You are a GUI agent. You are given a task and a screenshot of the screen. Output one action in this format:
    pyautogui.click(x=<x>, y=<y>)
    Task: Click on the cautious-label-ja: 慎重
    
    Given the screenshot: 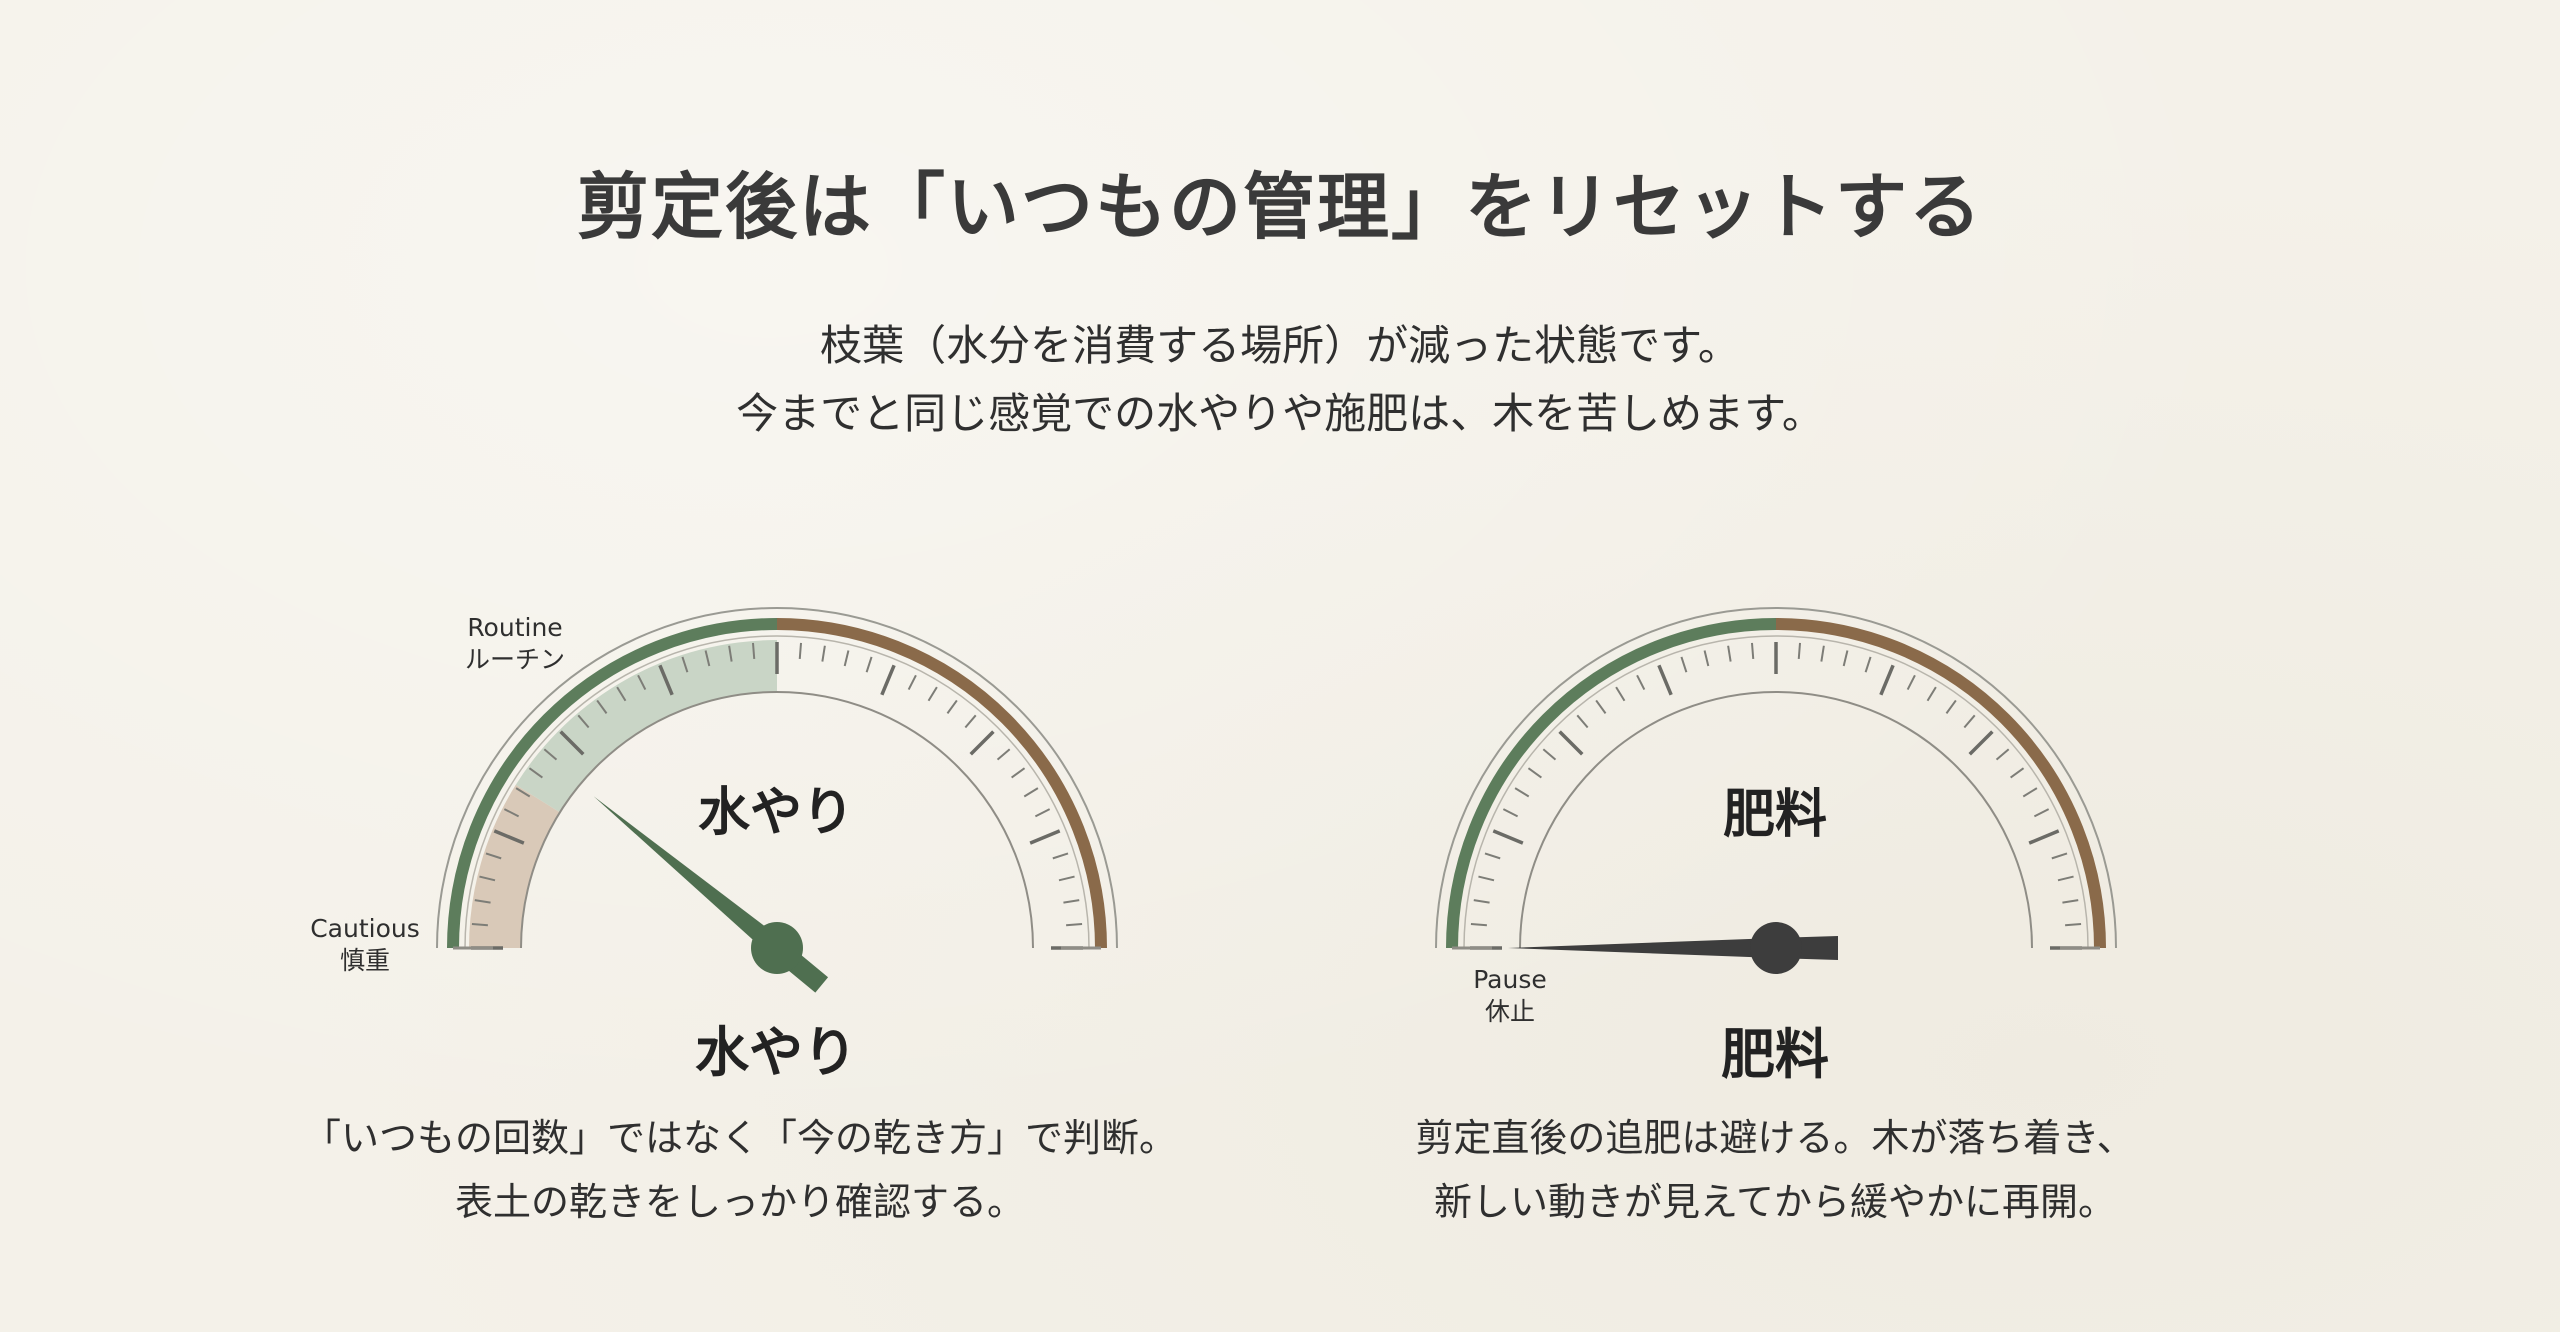 What is the action you would take?
    pyautogui.click(x=364, y=960)
    